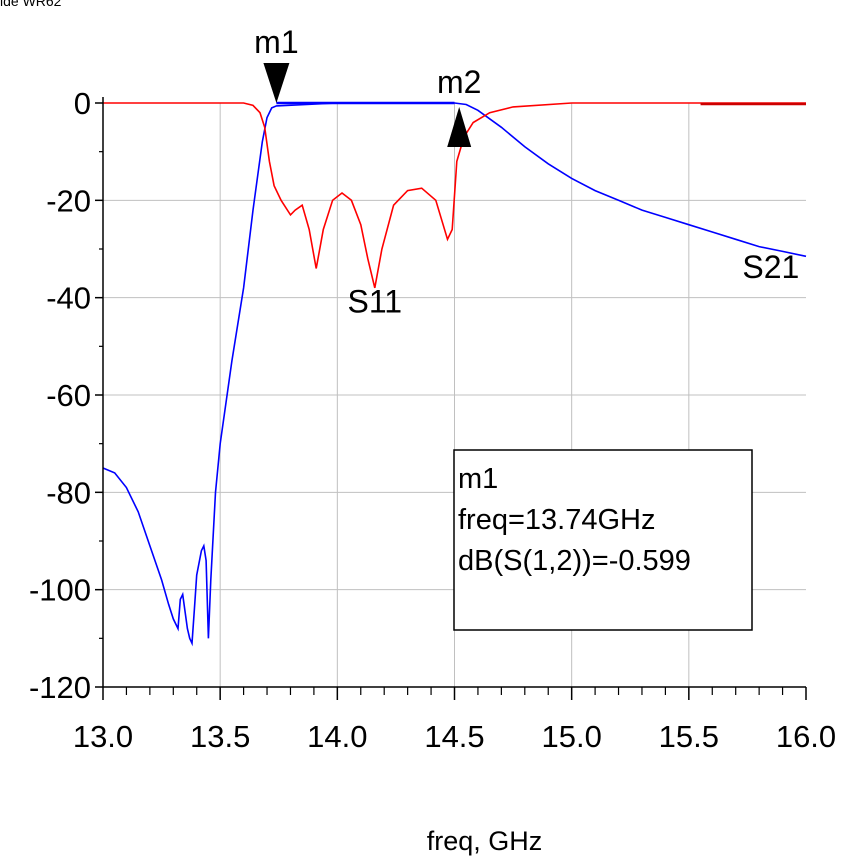 The width and height of the screenshot is (841, 863). What do you see at coordinates (556, 520) in the screenshot?
I see `readout-line: freq=13.74GHz` at bounding box center [556, 520].